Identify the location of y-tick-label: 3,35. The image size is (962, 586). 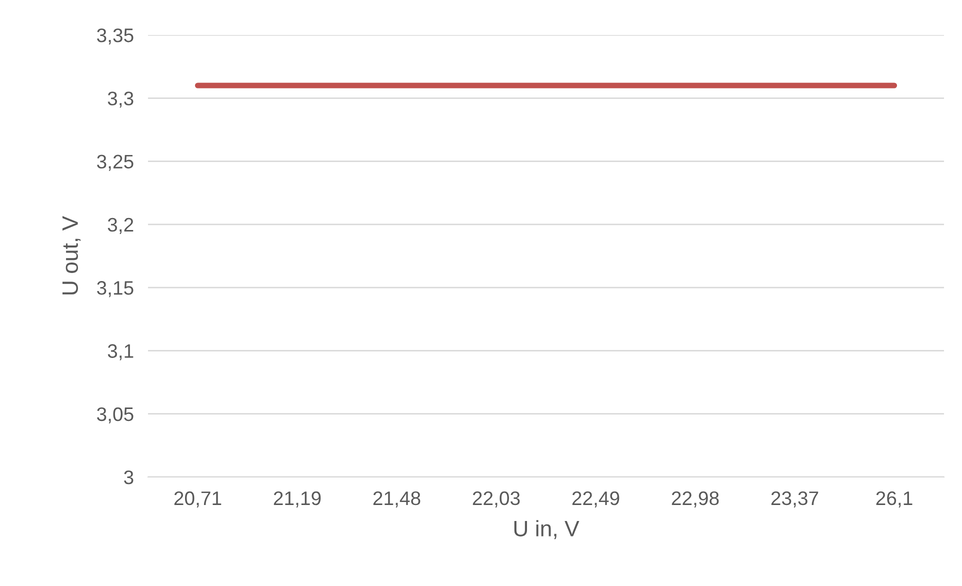
(115, 36).